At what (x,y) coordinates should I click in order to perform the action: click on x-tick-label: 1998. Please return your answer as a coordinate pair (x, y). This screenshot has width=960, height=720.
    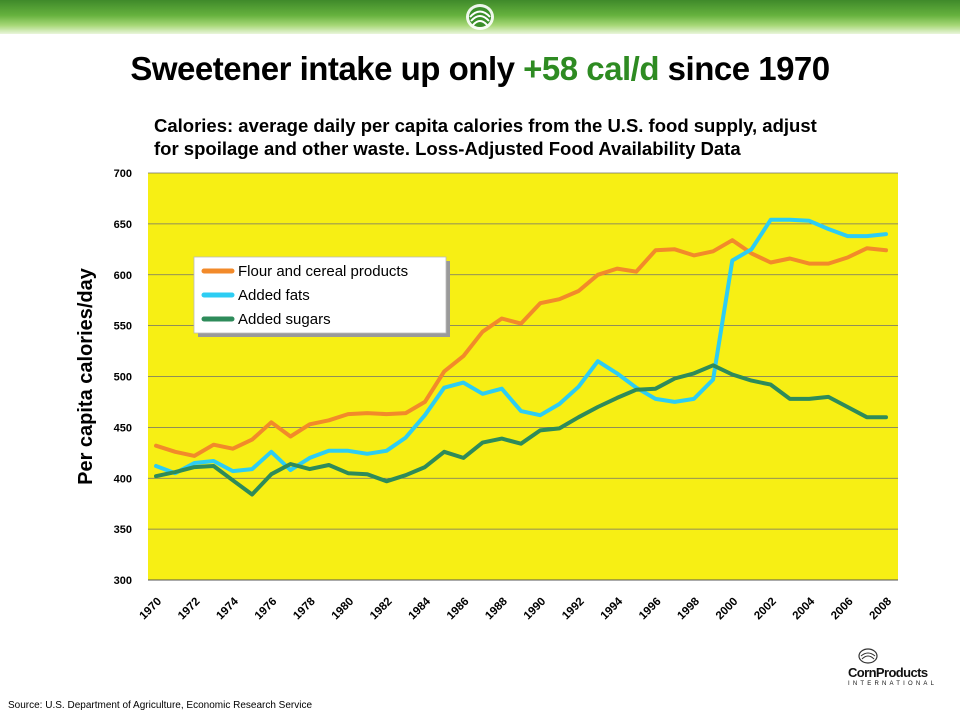
    Looking at the image, I should click on (688, 608).